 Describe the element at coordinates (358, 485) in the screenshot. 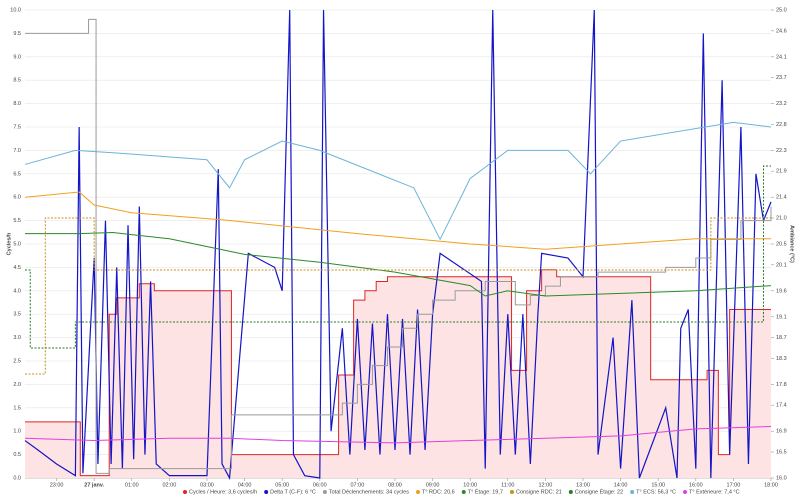

I see `x-tick-label: 07:00` at that location.